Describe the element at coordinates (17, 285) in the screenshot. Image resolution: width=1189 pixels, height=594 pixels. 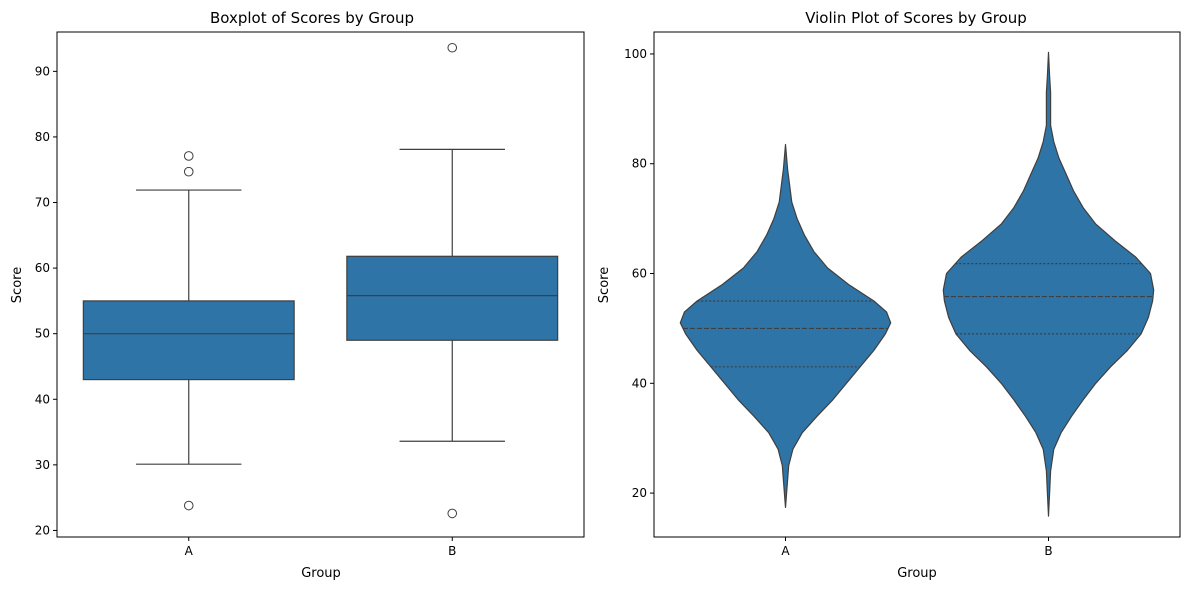
I see `boxplot-y-axis-label: Score` at that location.